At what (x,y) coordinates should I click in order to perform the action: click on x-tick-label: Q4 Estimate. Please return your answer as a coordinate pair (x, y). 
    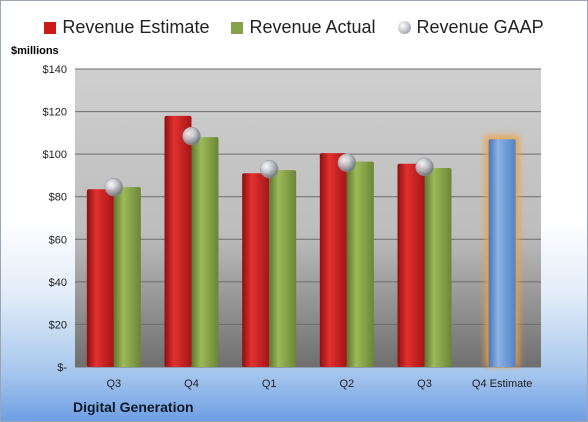
    Looking at the image, I should click on (502, 384).